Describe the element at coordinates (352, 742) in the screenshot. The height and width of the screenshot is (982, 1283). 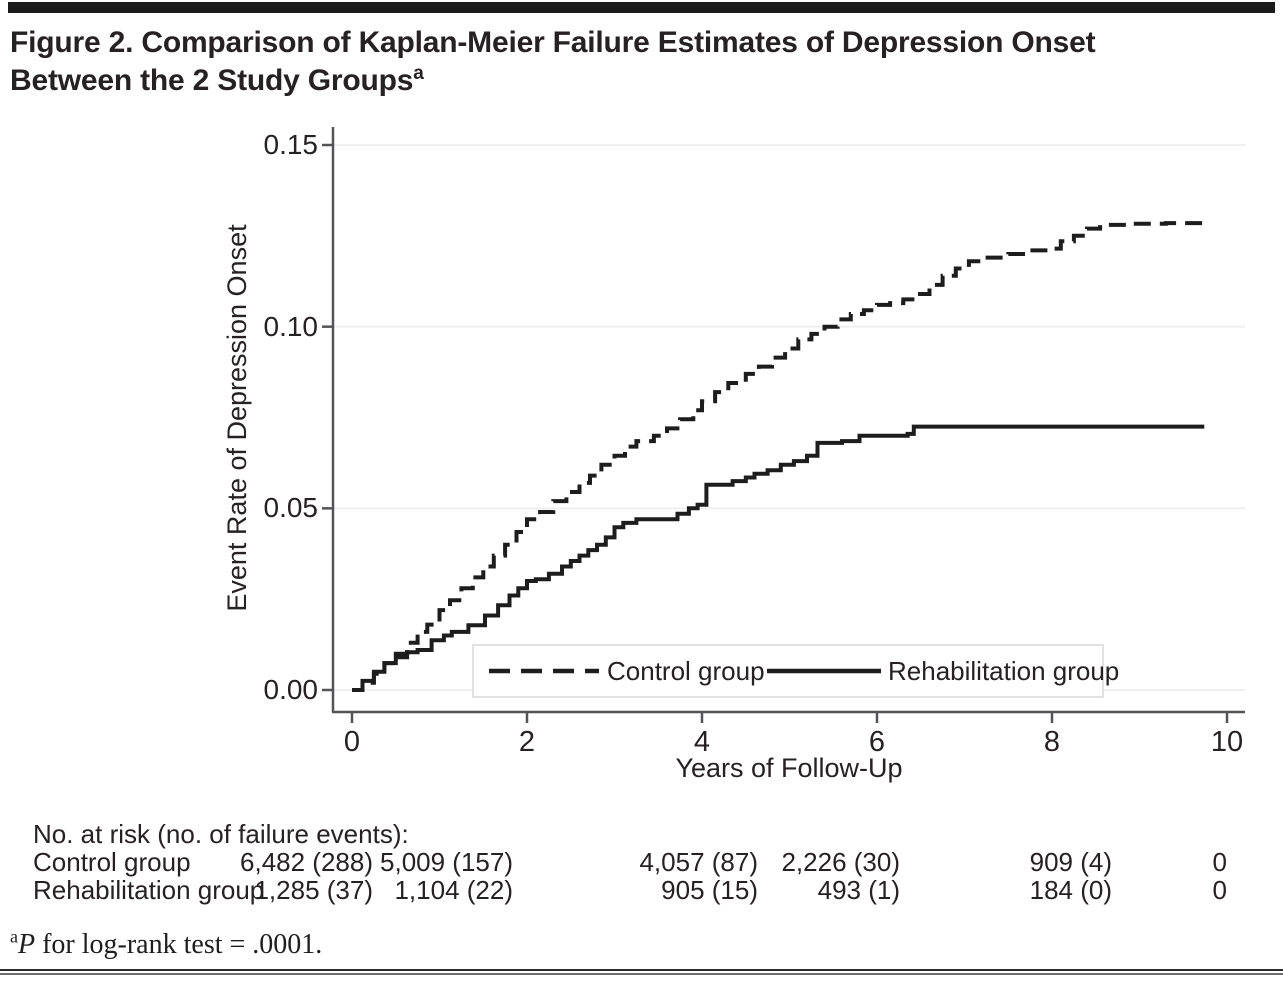
I see `x-tick-label: 0` at that location.